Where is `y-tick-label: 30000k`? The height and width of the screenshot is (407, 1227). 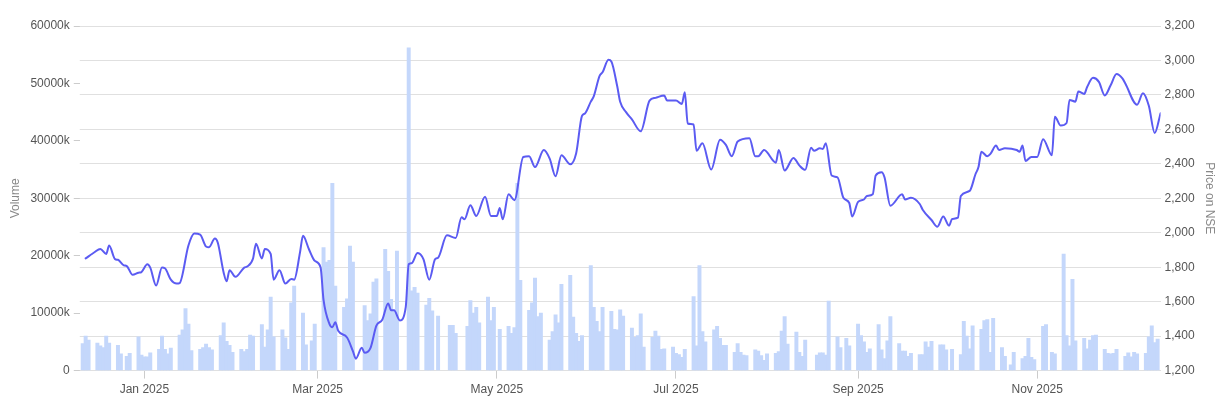
y-tick-label: 30000k is located at coordinates (50, 197).